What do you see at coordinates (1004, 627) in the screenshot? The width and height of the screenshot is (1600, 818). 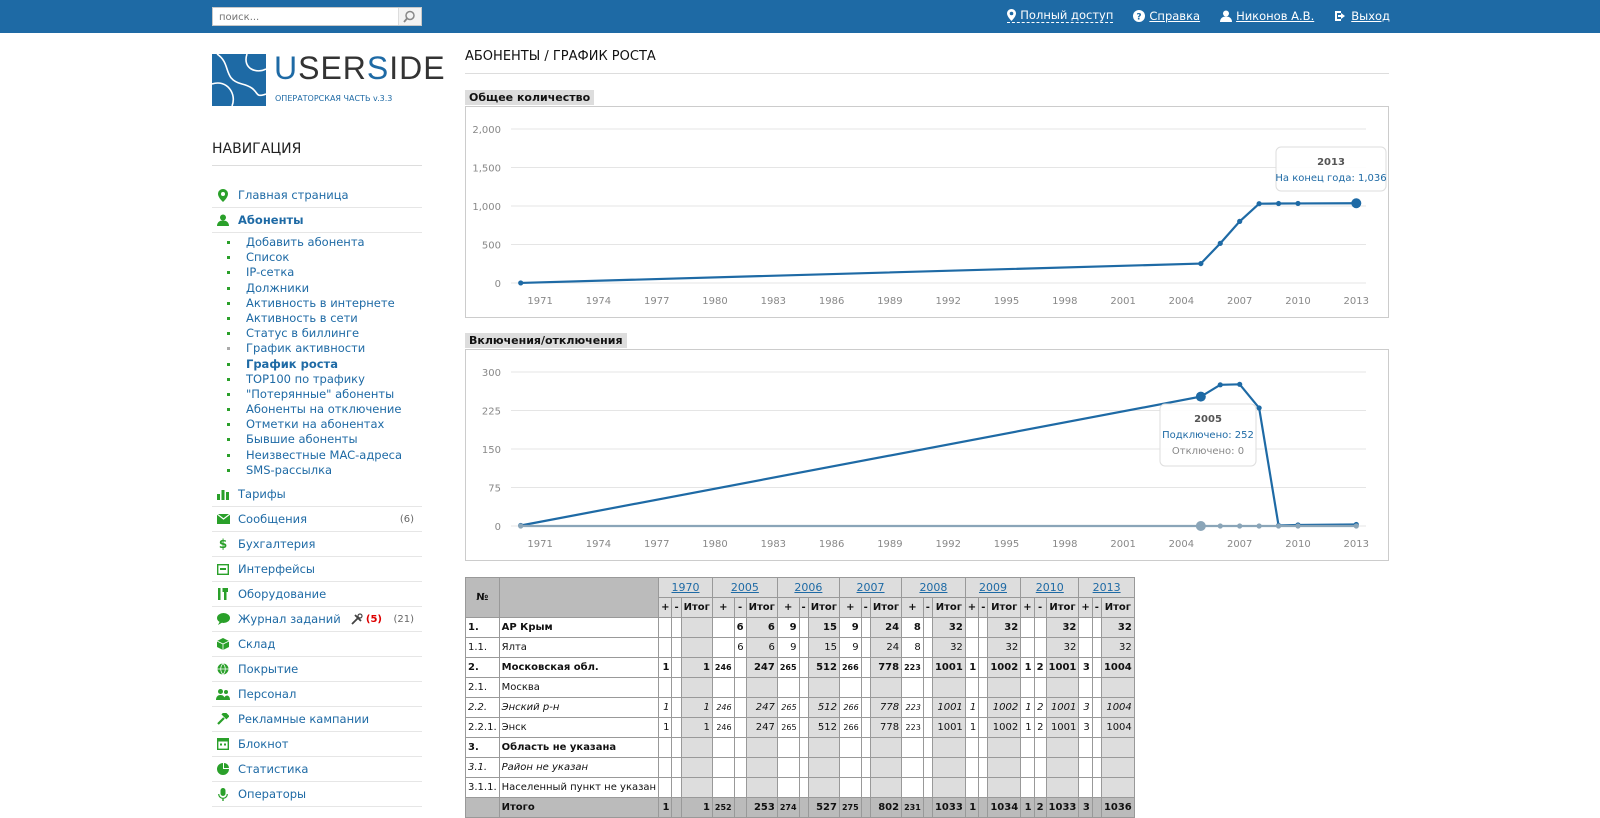 I see `cell-total: 32` at bounding box center [1004, 627].